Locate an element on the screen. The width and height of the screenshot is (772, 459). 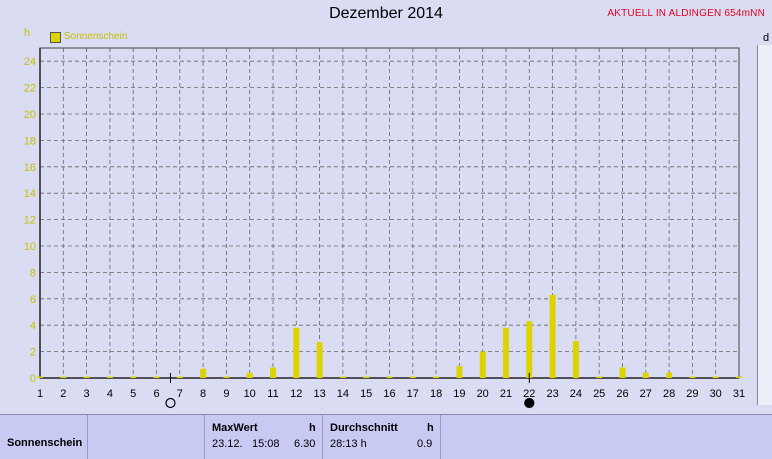
x-tick-label: 29 is located at coordinates (692, 394).